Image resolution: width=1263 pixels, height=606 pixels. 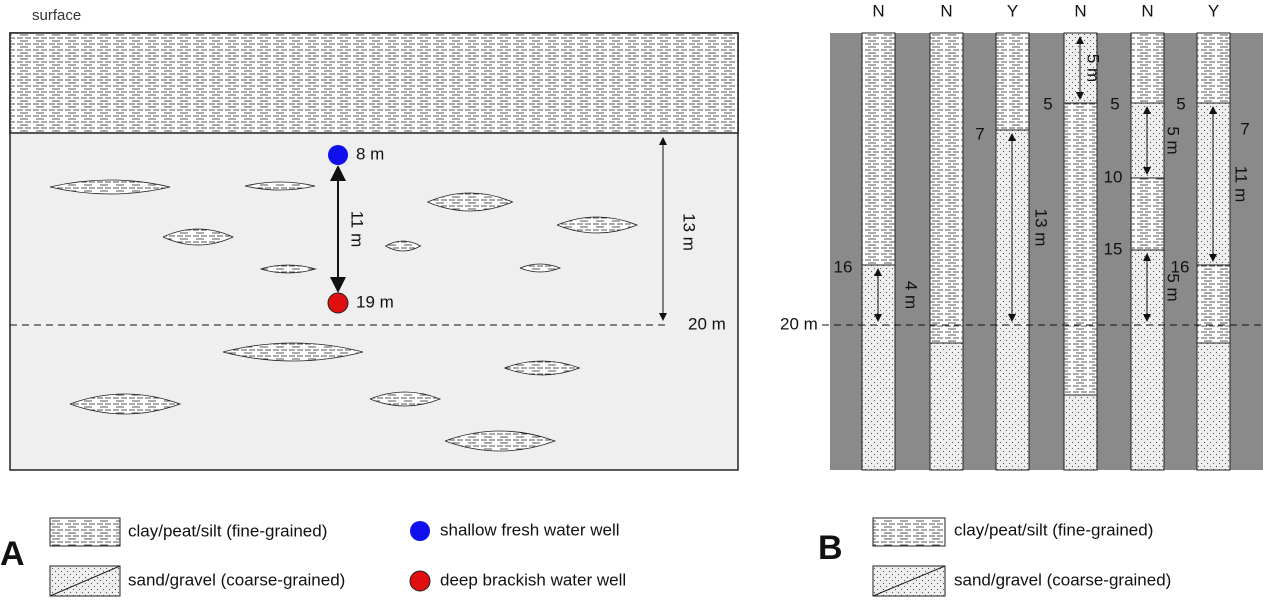 What do you see at coordinates (530, 529) in the screenshot?
I see `legend-text: shallow fresh water well` at bounding box center [530, 529].